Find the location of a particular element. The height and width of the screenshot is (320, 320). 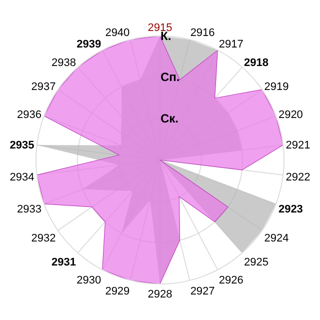

spoke-label: 2937 is located at coordinates (43, 86).